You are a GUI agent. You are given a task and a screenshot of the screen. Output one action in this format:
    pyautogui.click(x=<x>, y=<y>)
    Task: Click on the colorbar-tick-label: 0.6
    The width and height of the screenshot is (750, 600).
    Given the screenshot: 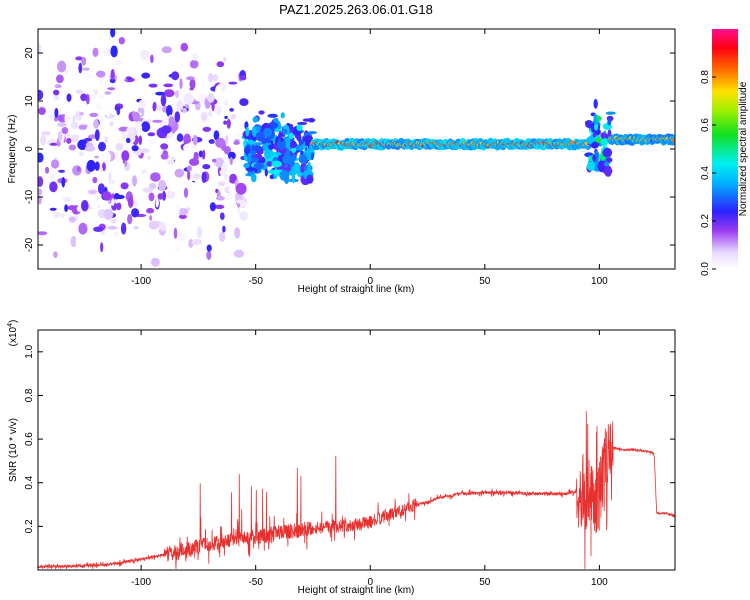 What is the action you would take?
    pyautogui.click(x=705, y=125)
    